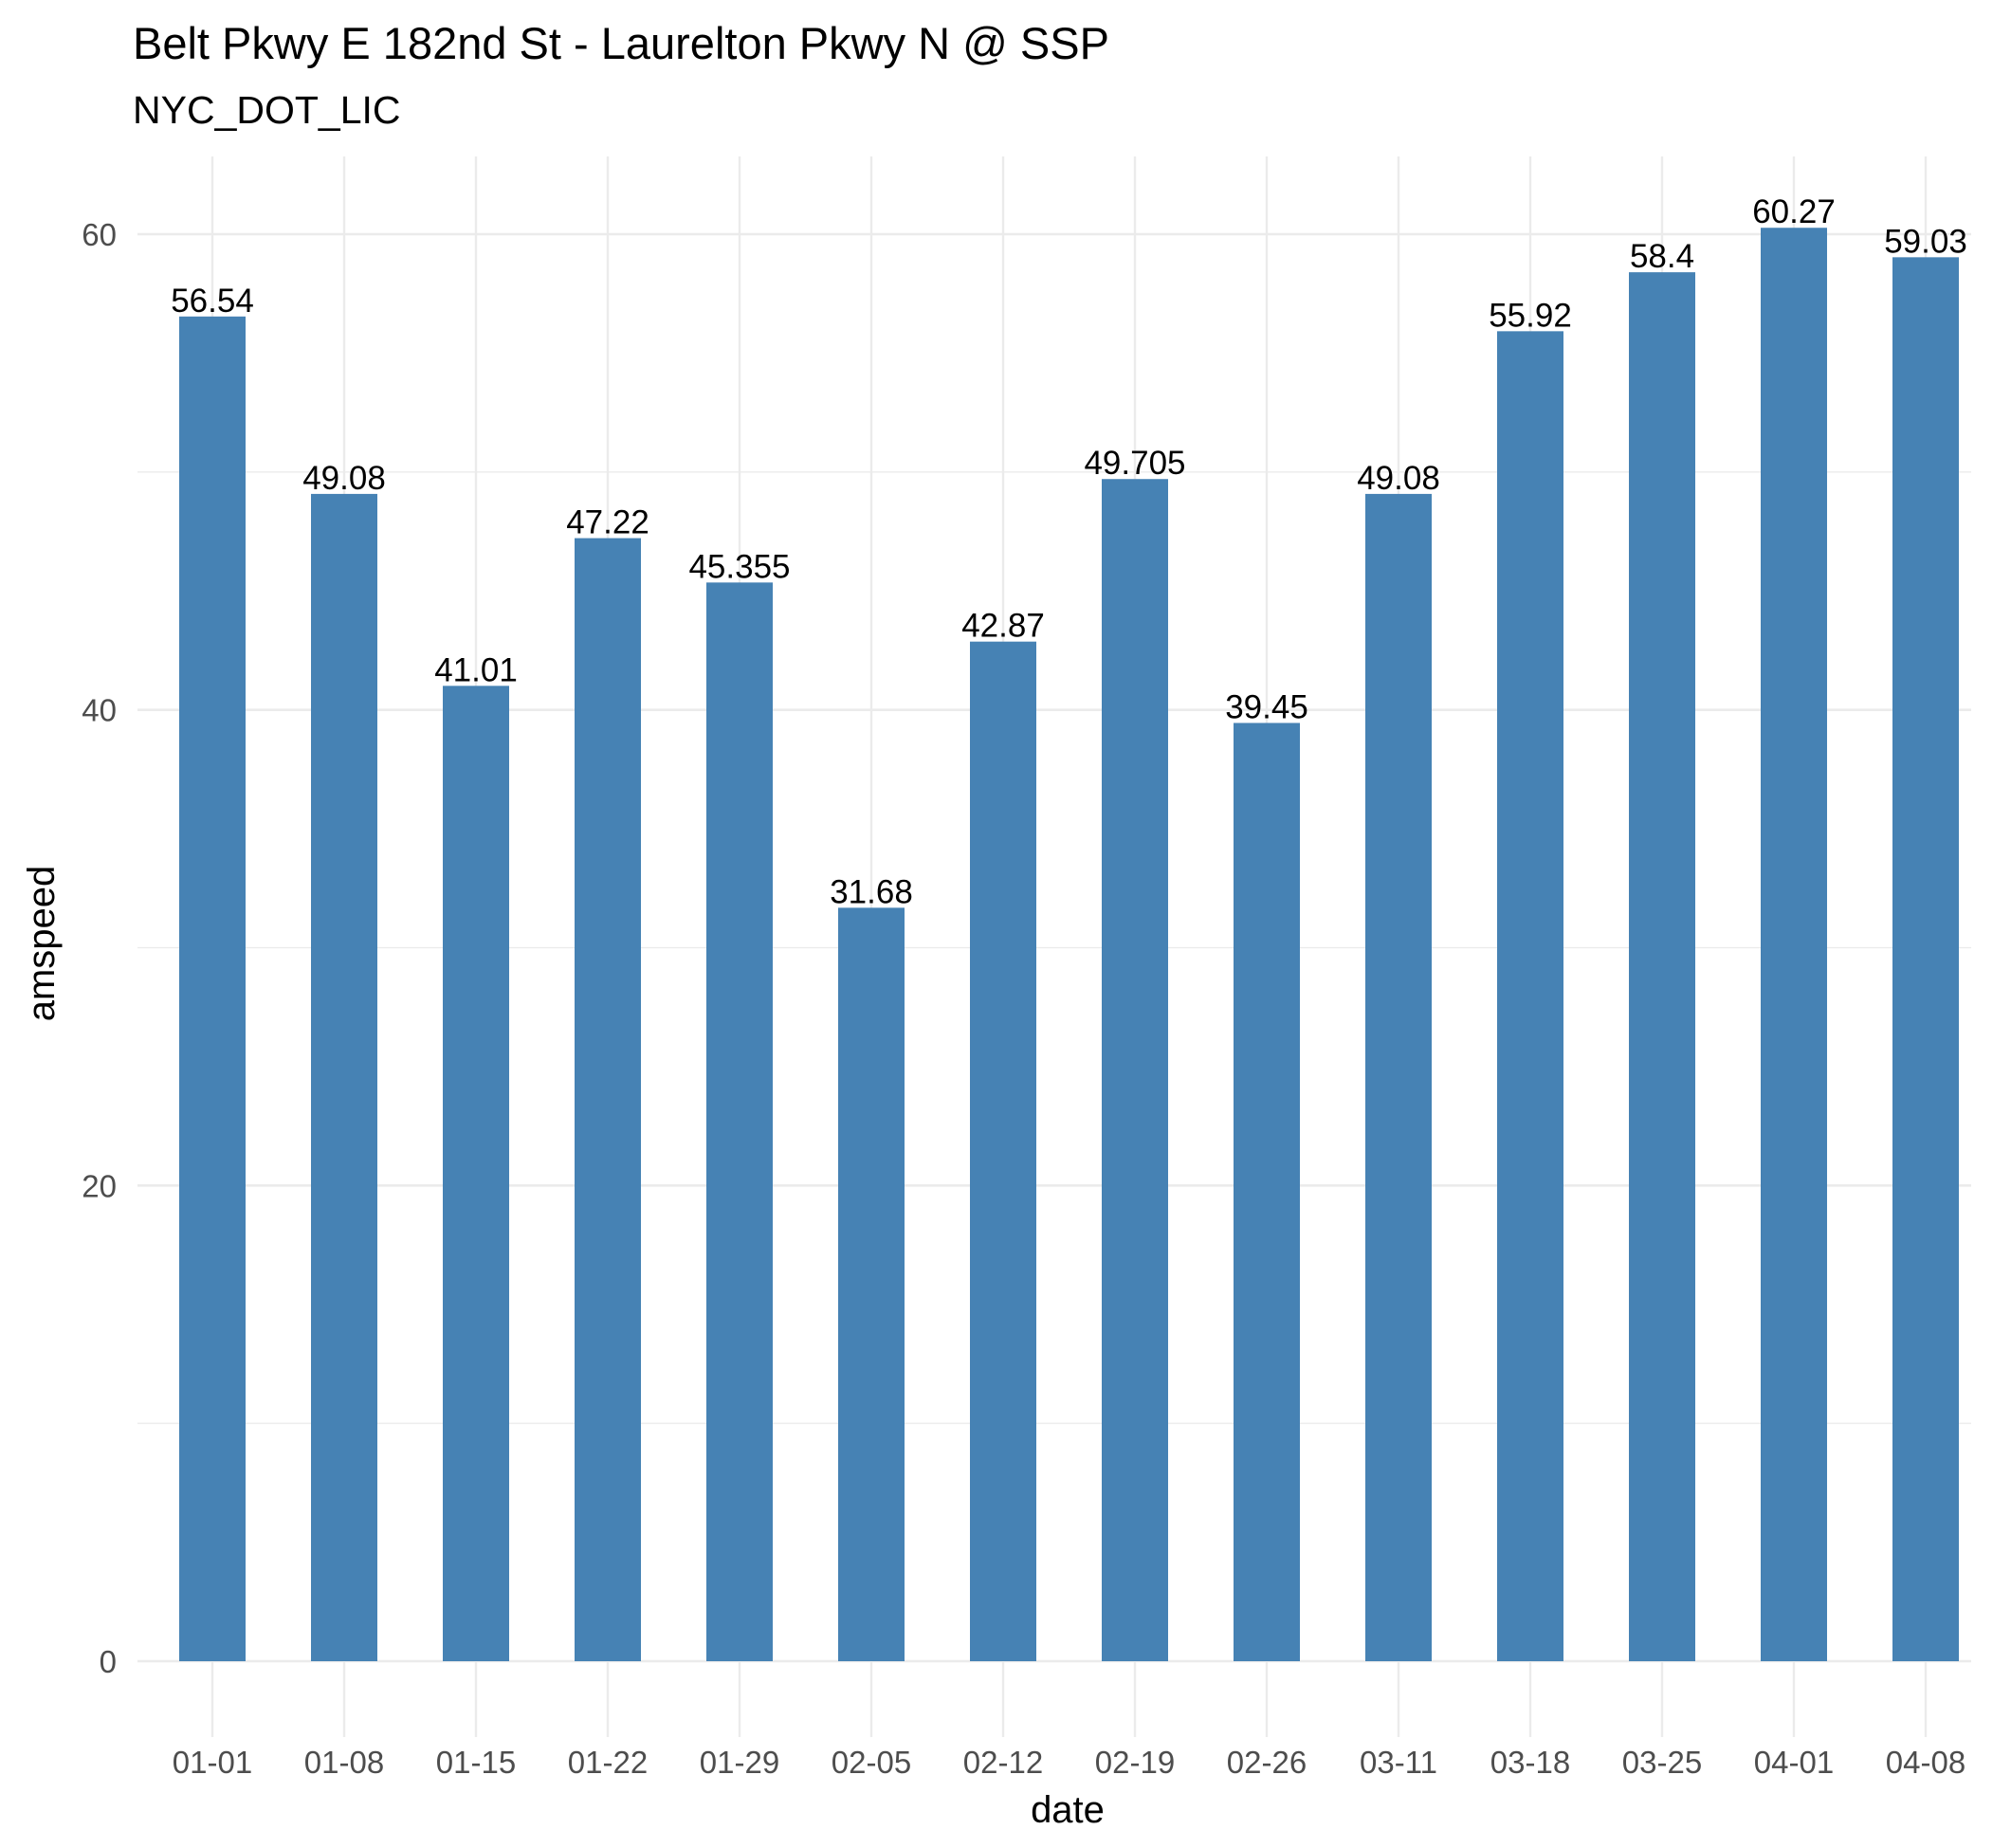 Image resolution: width=2011 pixels, height=1848 pixels. I want to click on y-tick-label: 0, so click(108, 1661).